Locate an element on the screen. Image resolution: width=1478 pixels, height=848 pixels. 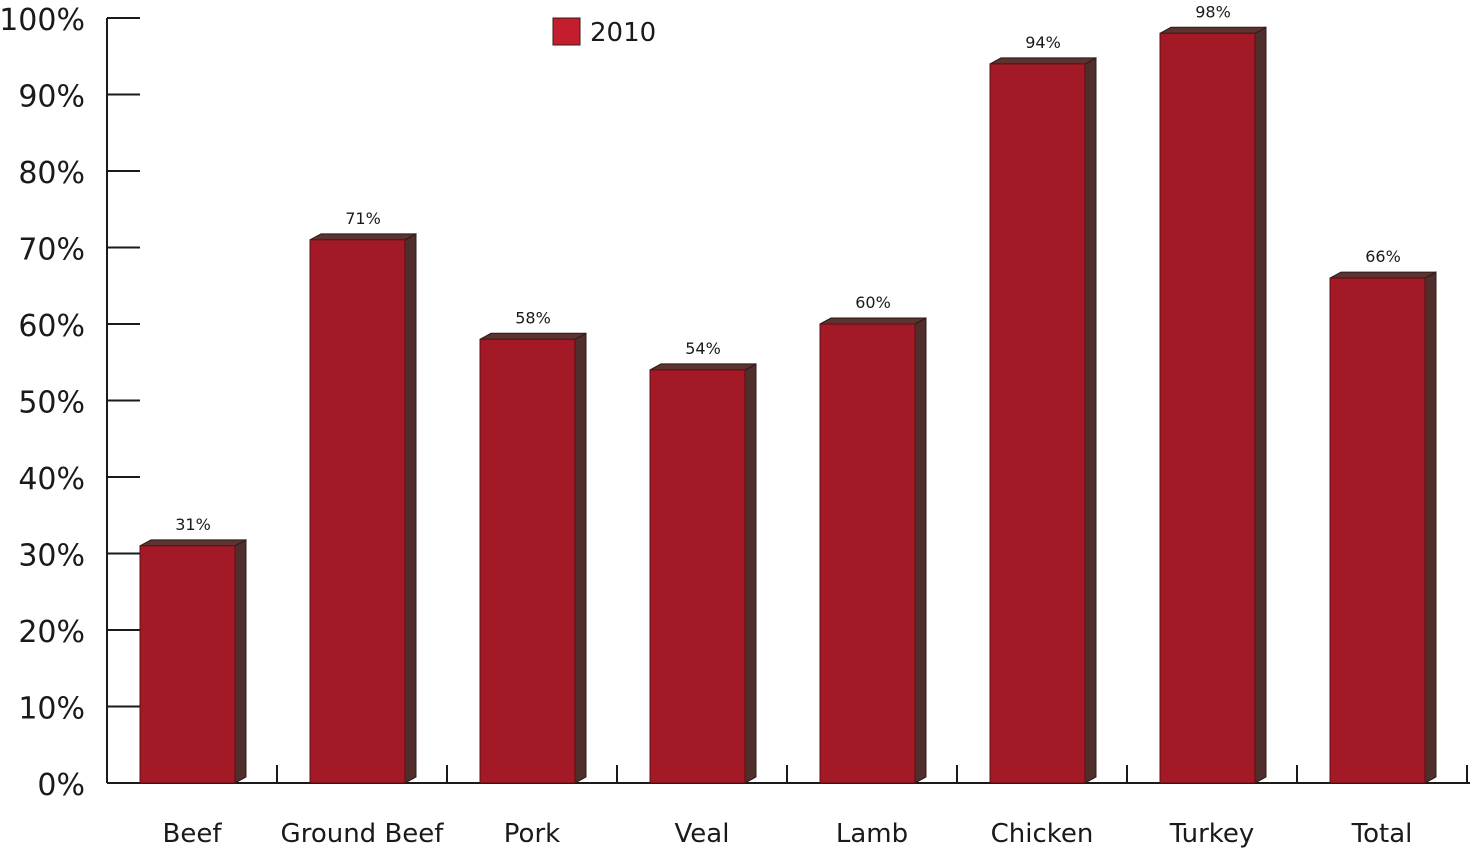
category-label: Ground Beef is located at coordinates (363, 833).